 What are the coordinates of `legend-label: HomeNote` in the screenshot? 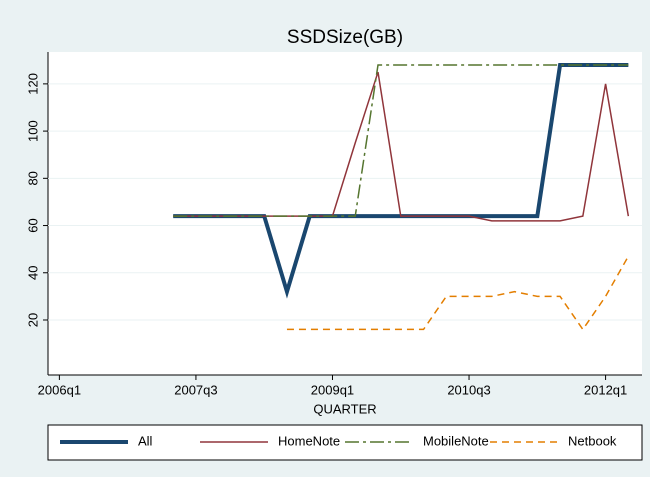 It's located at (309, 440).